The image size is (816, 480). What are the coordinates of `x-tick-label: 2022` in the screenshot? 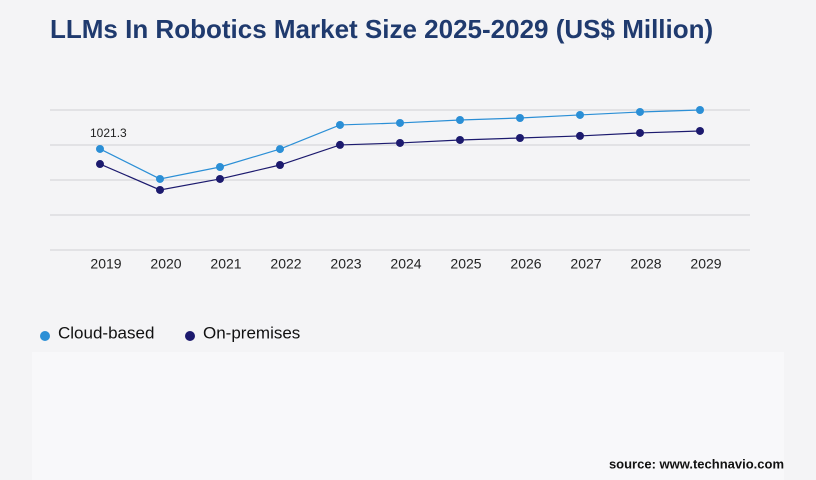 It's located at (285, 264).